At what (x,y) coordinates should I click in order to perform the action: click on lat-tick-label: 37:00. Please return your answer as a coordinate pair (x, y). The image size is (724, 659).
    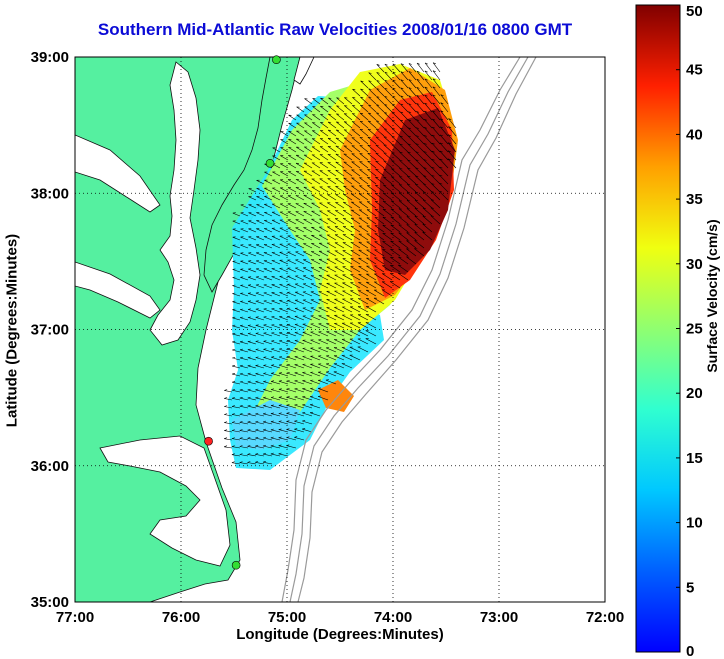
    Looking at the image, I should click on (50, 330).